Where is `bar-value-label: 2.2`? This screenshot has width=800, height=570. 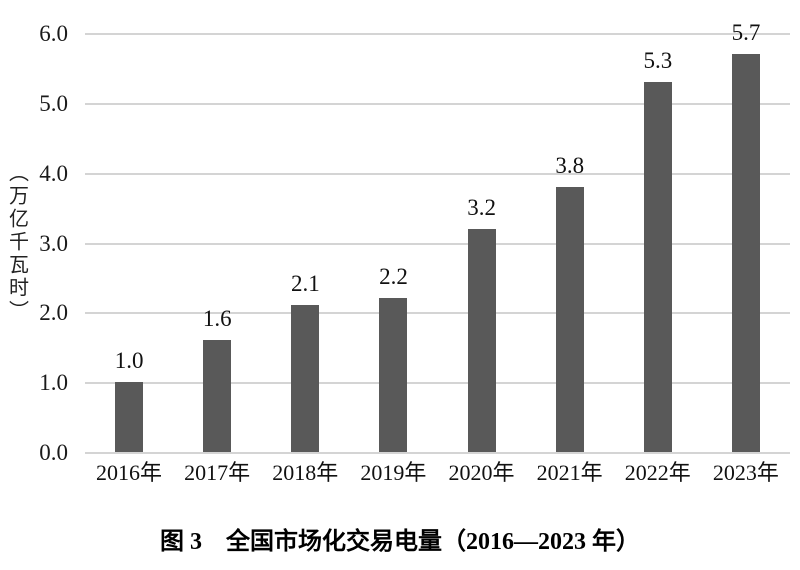 bar-value-label: 2.2 is located at coordinates (393, 276).